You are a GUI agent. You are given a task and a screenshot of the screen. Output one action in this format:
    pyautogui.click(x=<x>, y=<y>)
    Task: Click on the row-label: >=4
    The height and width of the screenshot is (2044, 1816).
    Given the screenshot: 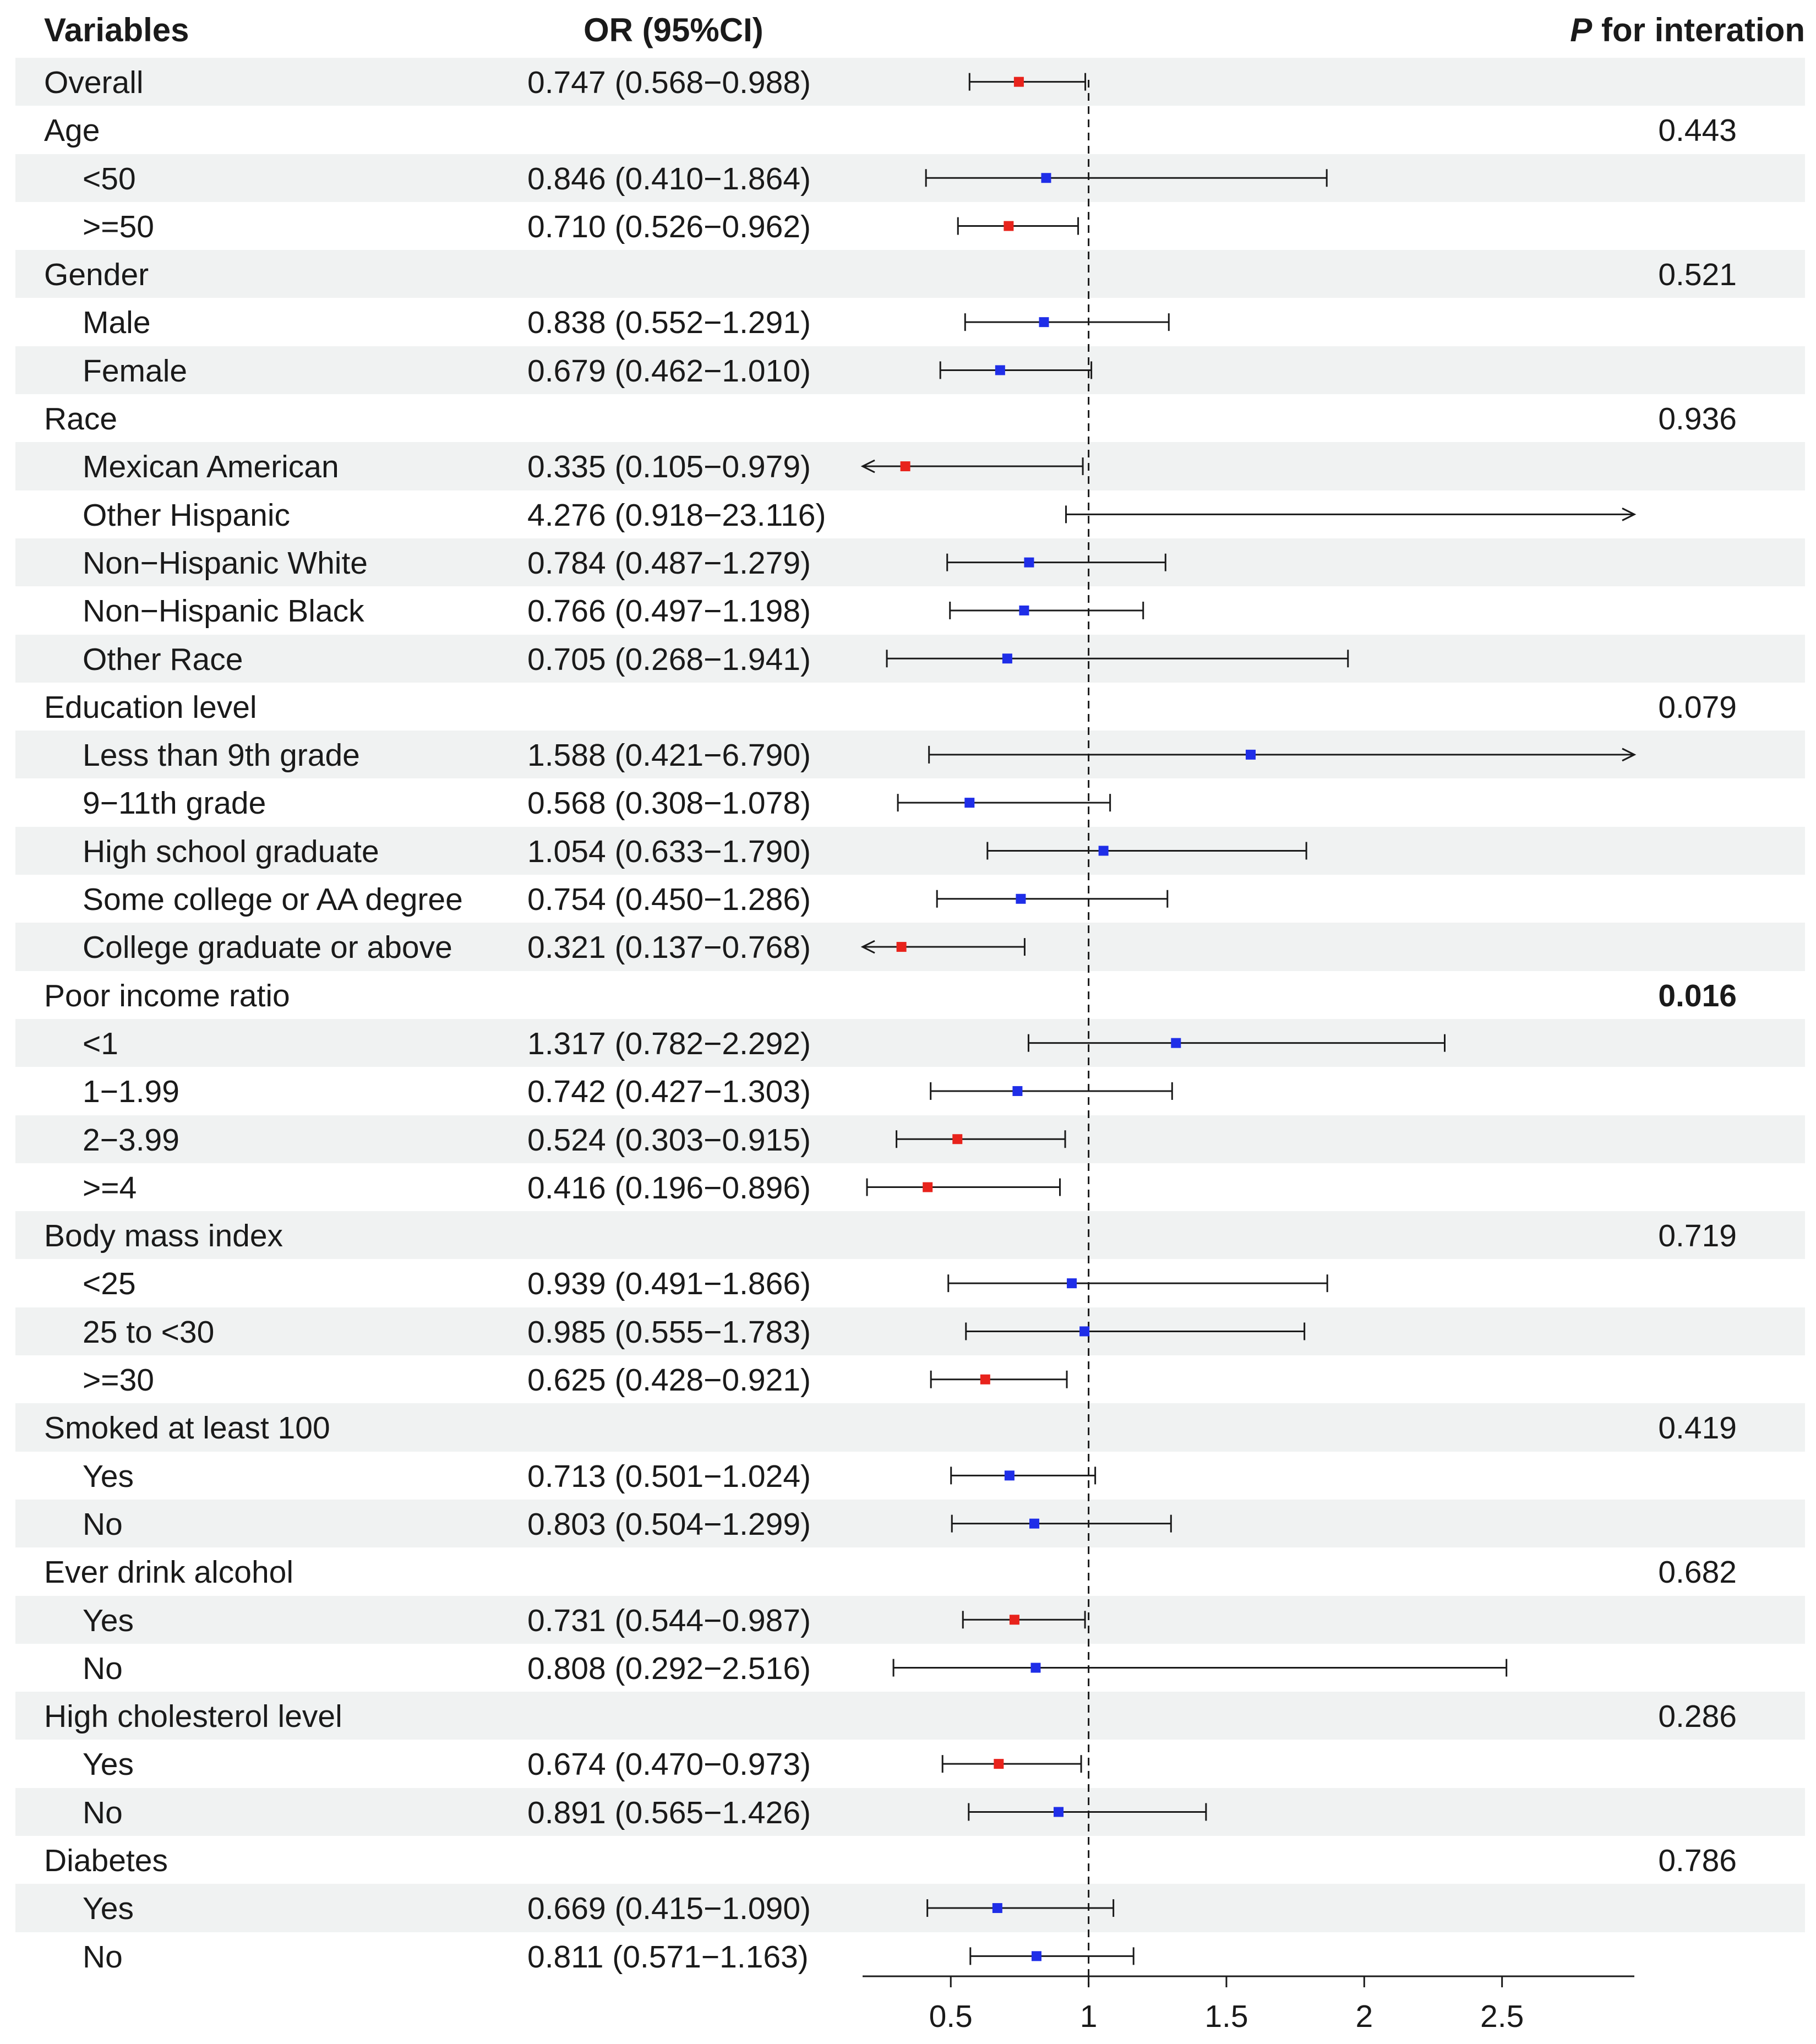 What is the action you would take?
    pyautogui.click(x=110, y=1188)
    